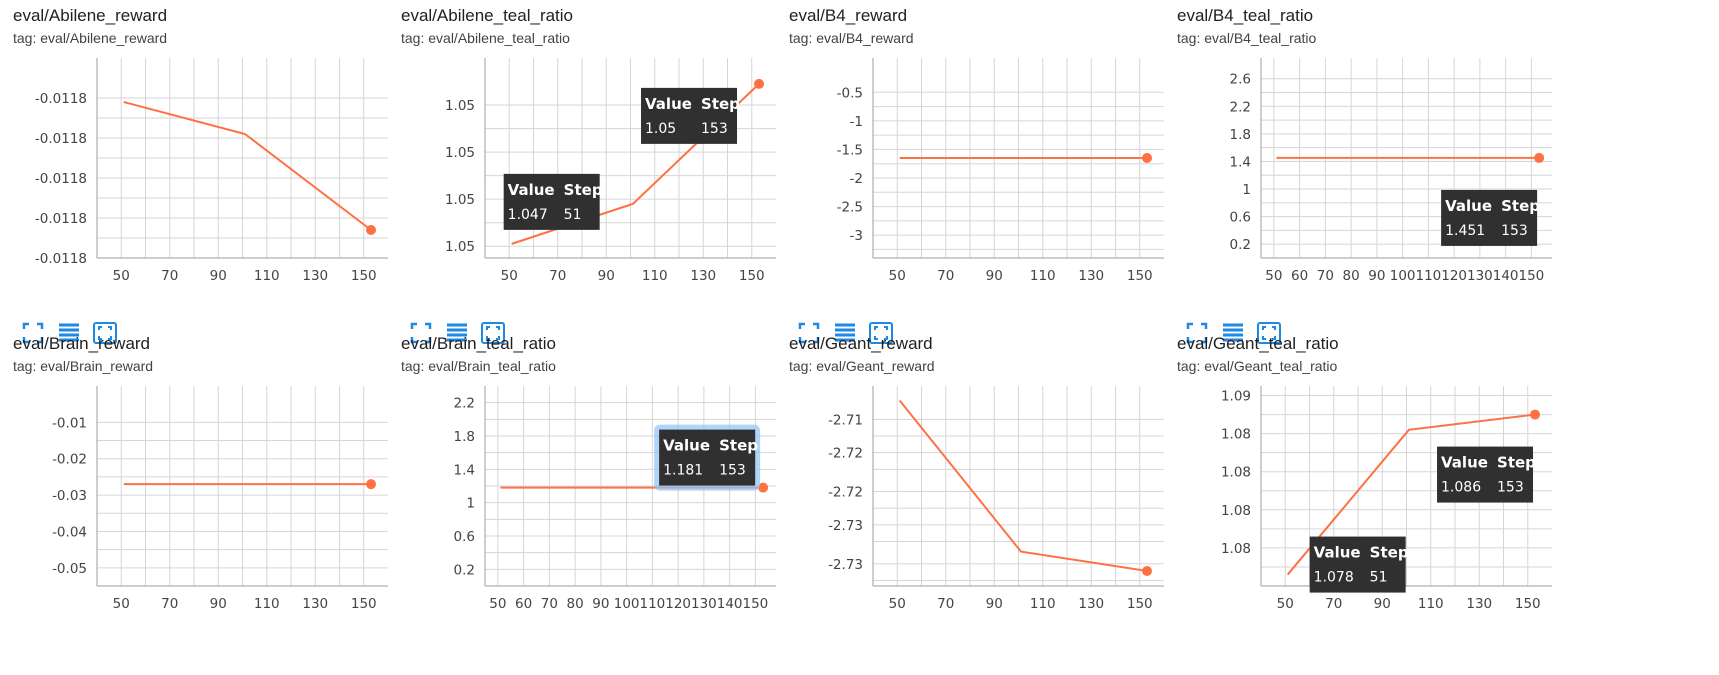  What do you see at coordinates (1246, 190) in the screenshot?
I see `y-tick-label: 1` at bounding box center [1246, 190].